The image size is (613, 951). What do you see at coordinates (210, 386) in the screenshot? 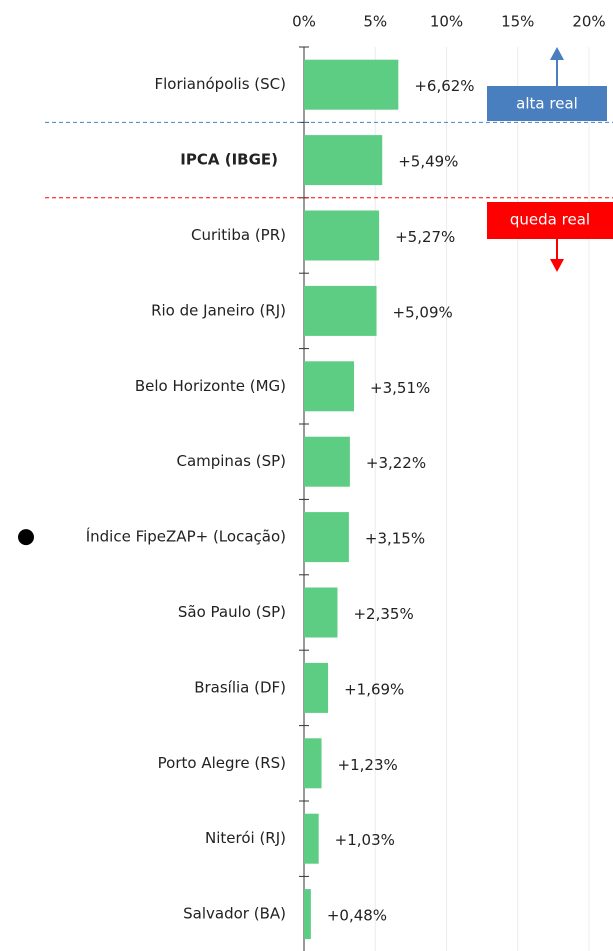
I see `y-tick-label: Belo Horizonte (MG)` at bounding box center [210, 386].